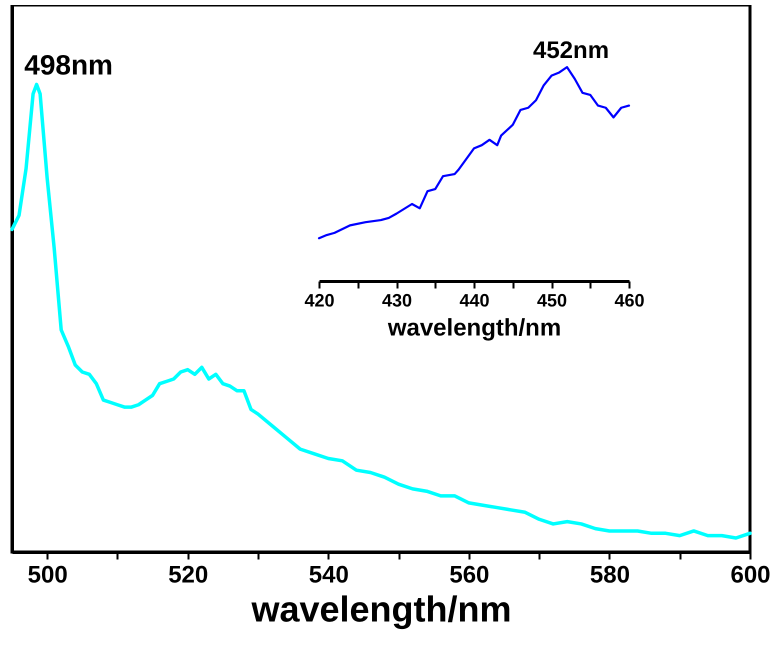 The image size is (780, 668). I want to click on x-tick-label: 580, so click(610, 575).